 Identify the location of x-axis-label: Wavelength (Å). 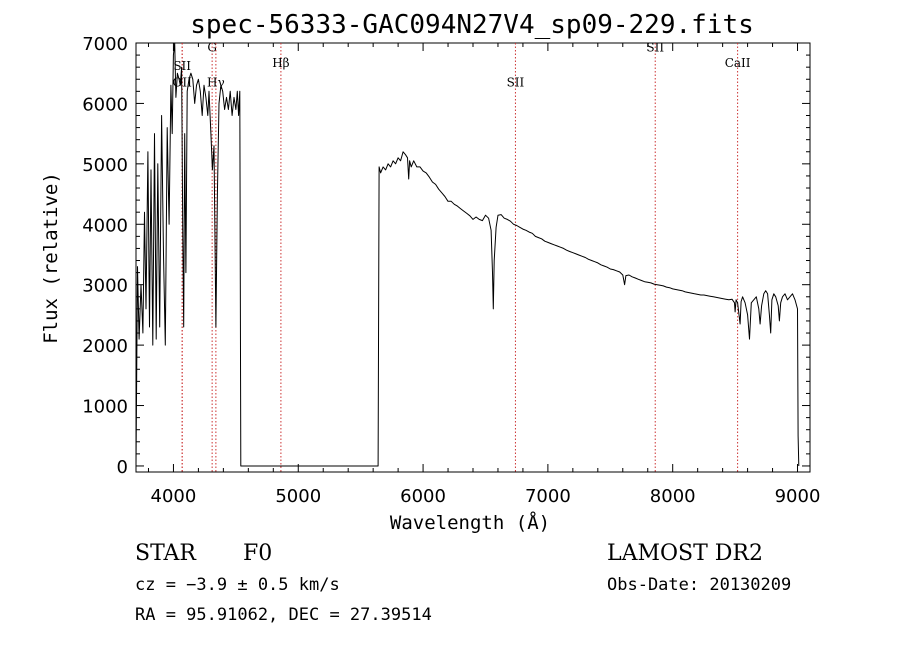
(470, 522).